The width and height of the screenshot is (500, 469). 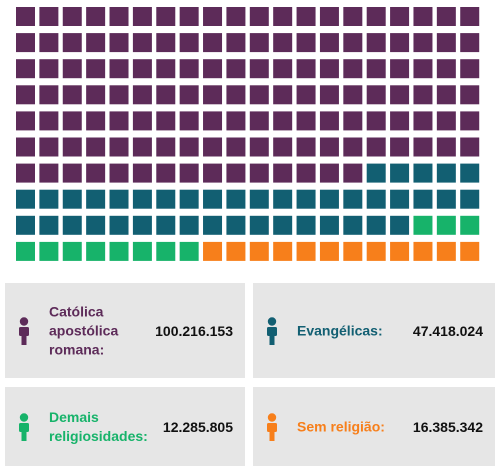 I want to click on category-label: Demais religiosidades:, so click(x=98, y=426).